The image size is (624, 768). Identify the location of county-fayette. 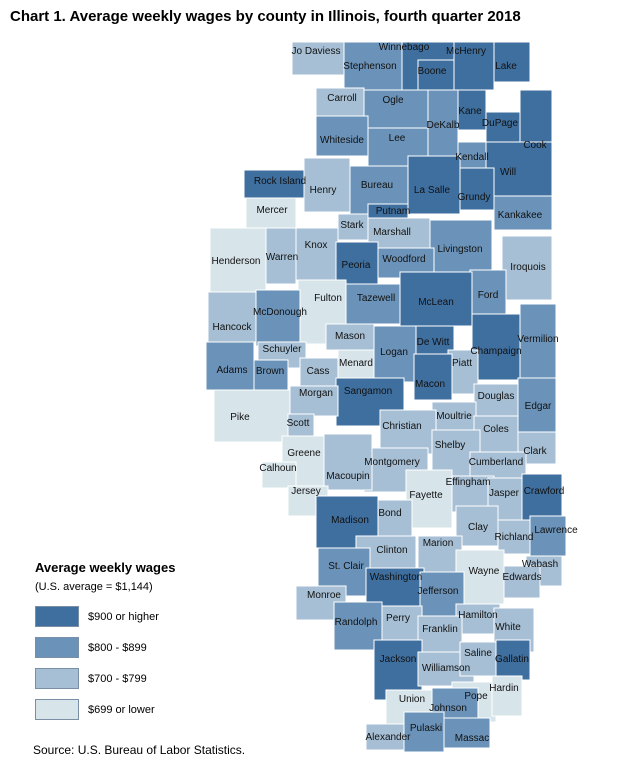
(429, 499).